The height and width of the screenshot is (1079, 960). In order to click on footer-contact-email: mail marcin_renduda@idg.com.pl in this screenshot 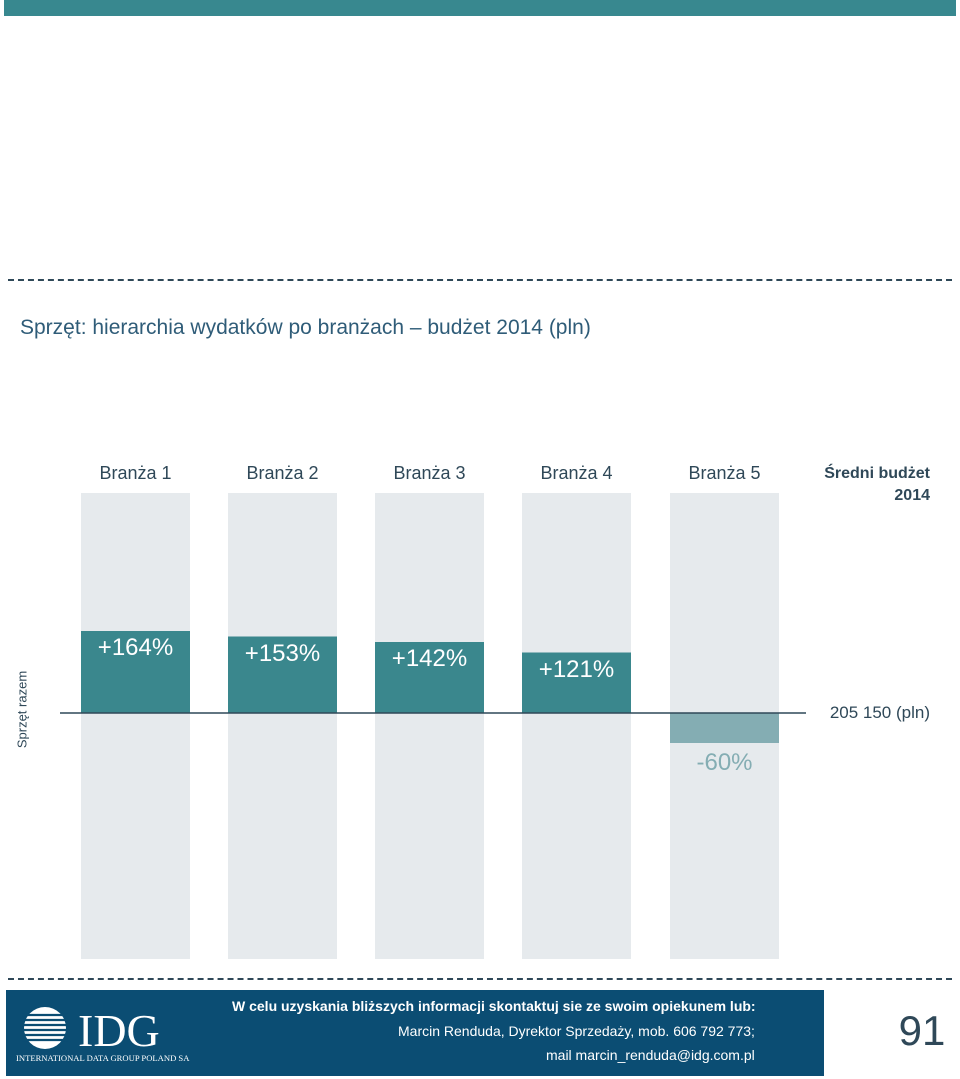, I will do `click(650, 1055)`.